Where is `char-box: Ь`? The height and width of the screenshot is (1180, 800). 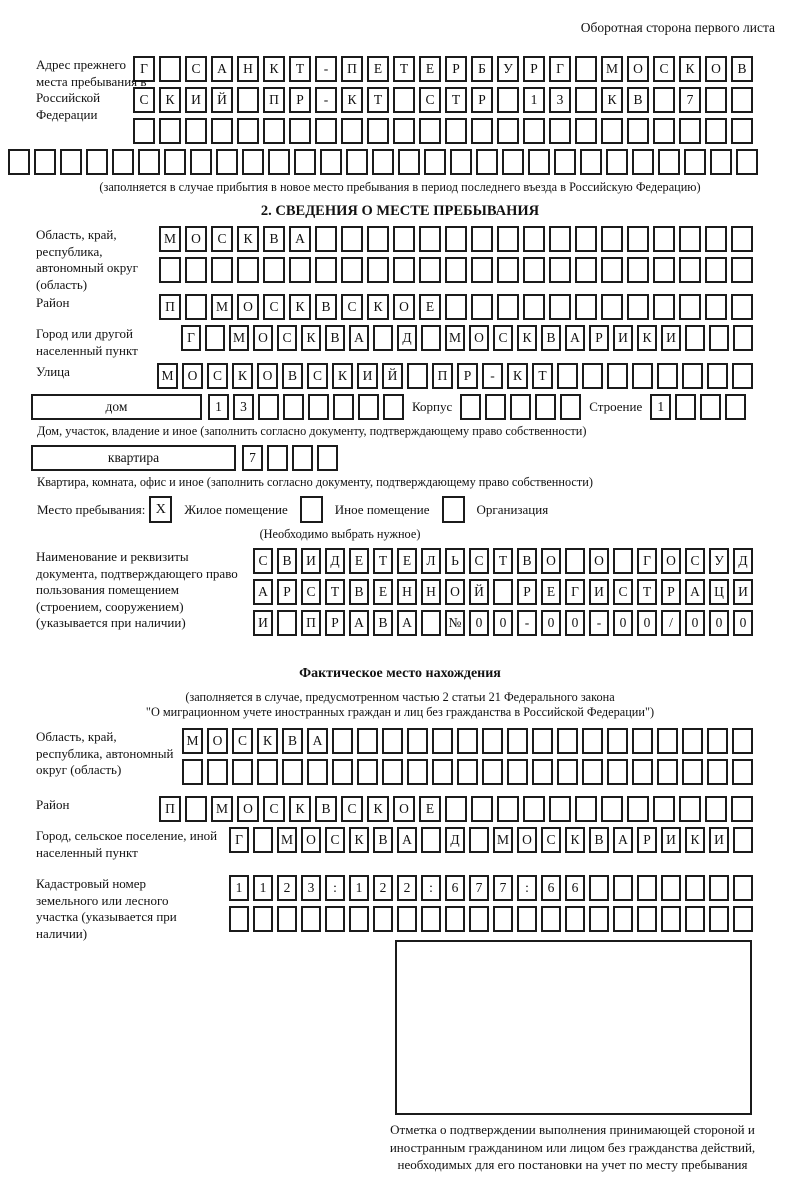 char-box: Ь is located at coordinates (455, 561).